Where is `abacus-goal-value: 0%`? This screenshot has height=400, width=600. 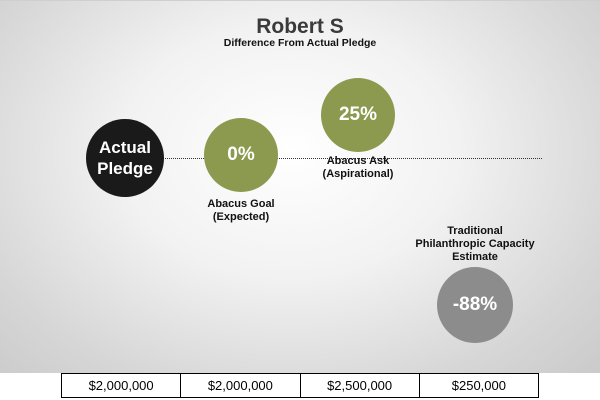
abacus-goal-value: 0% is located at coordinates (241, 154).